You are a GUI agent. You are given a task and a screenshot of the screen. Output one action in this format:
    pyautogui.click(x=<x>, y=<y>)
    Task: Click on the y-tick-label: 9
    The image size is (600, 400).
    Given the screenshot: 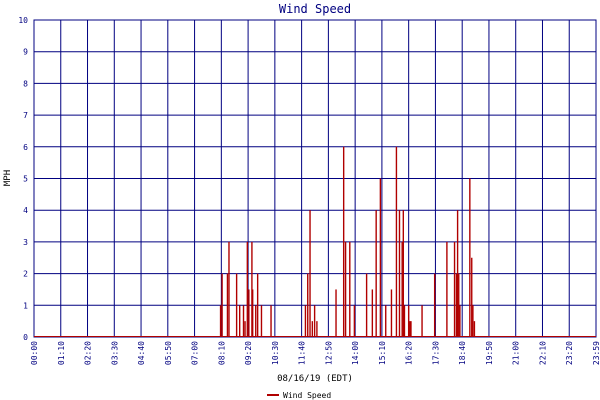 What is the action you would take?
    pyautogui.click(x=25, y=52)
    